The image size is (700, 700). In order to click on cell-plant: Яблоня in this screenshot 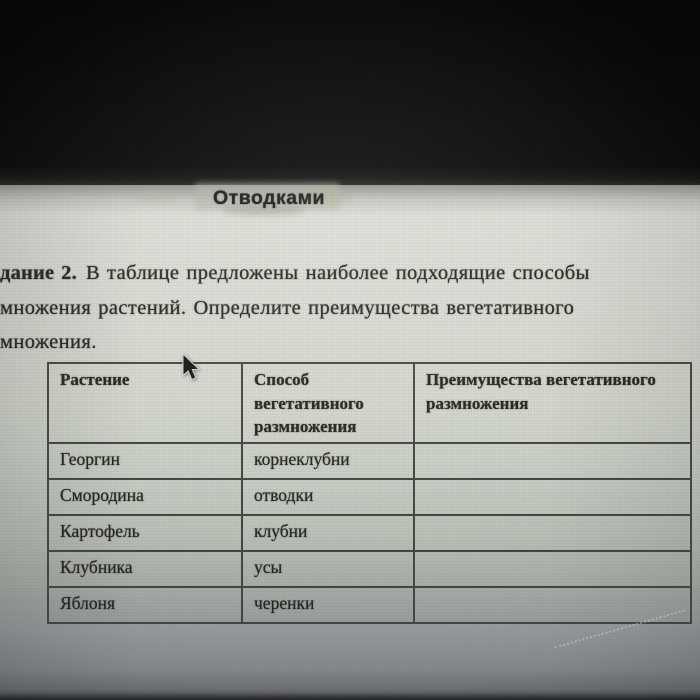, I will do `click(145, 605)`.